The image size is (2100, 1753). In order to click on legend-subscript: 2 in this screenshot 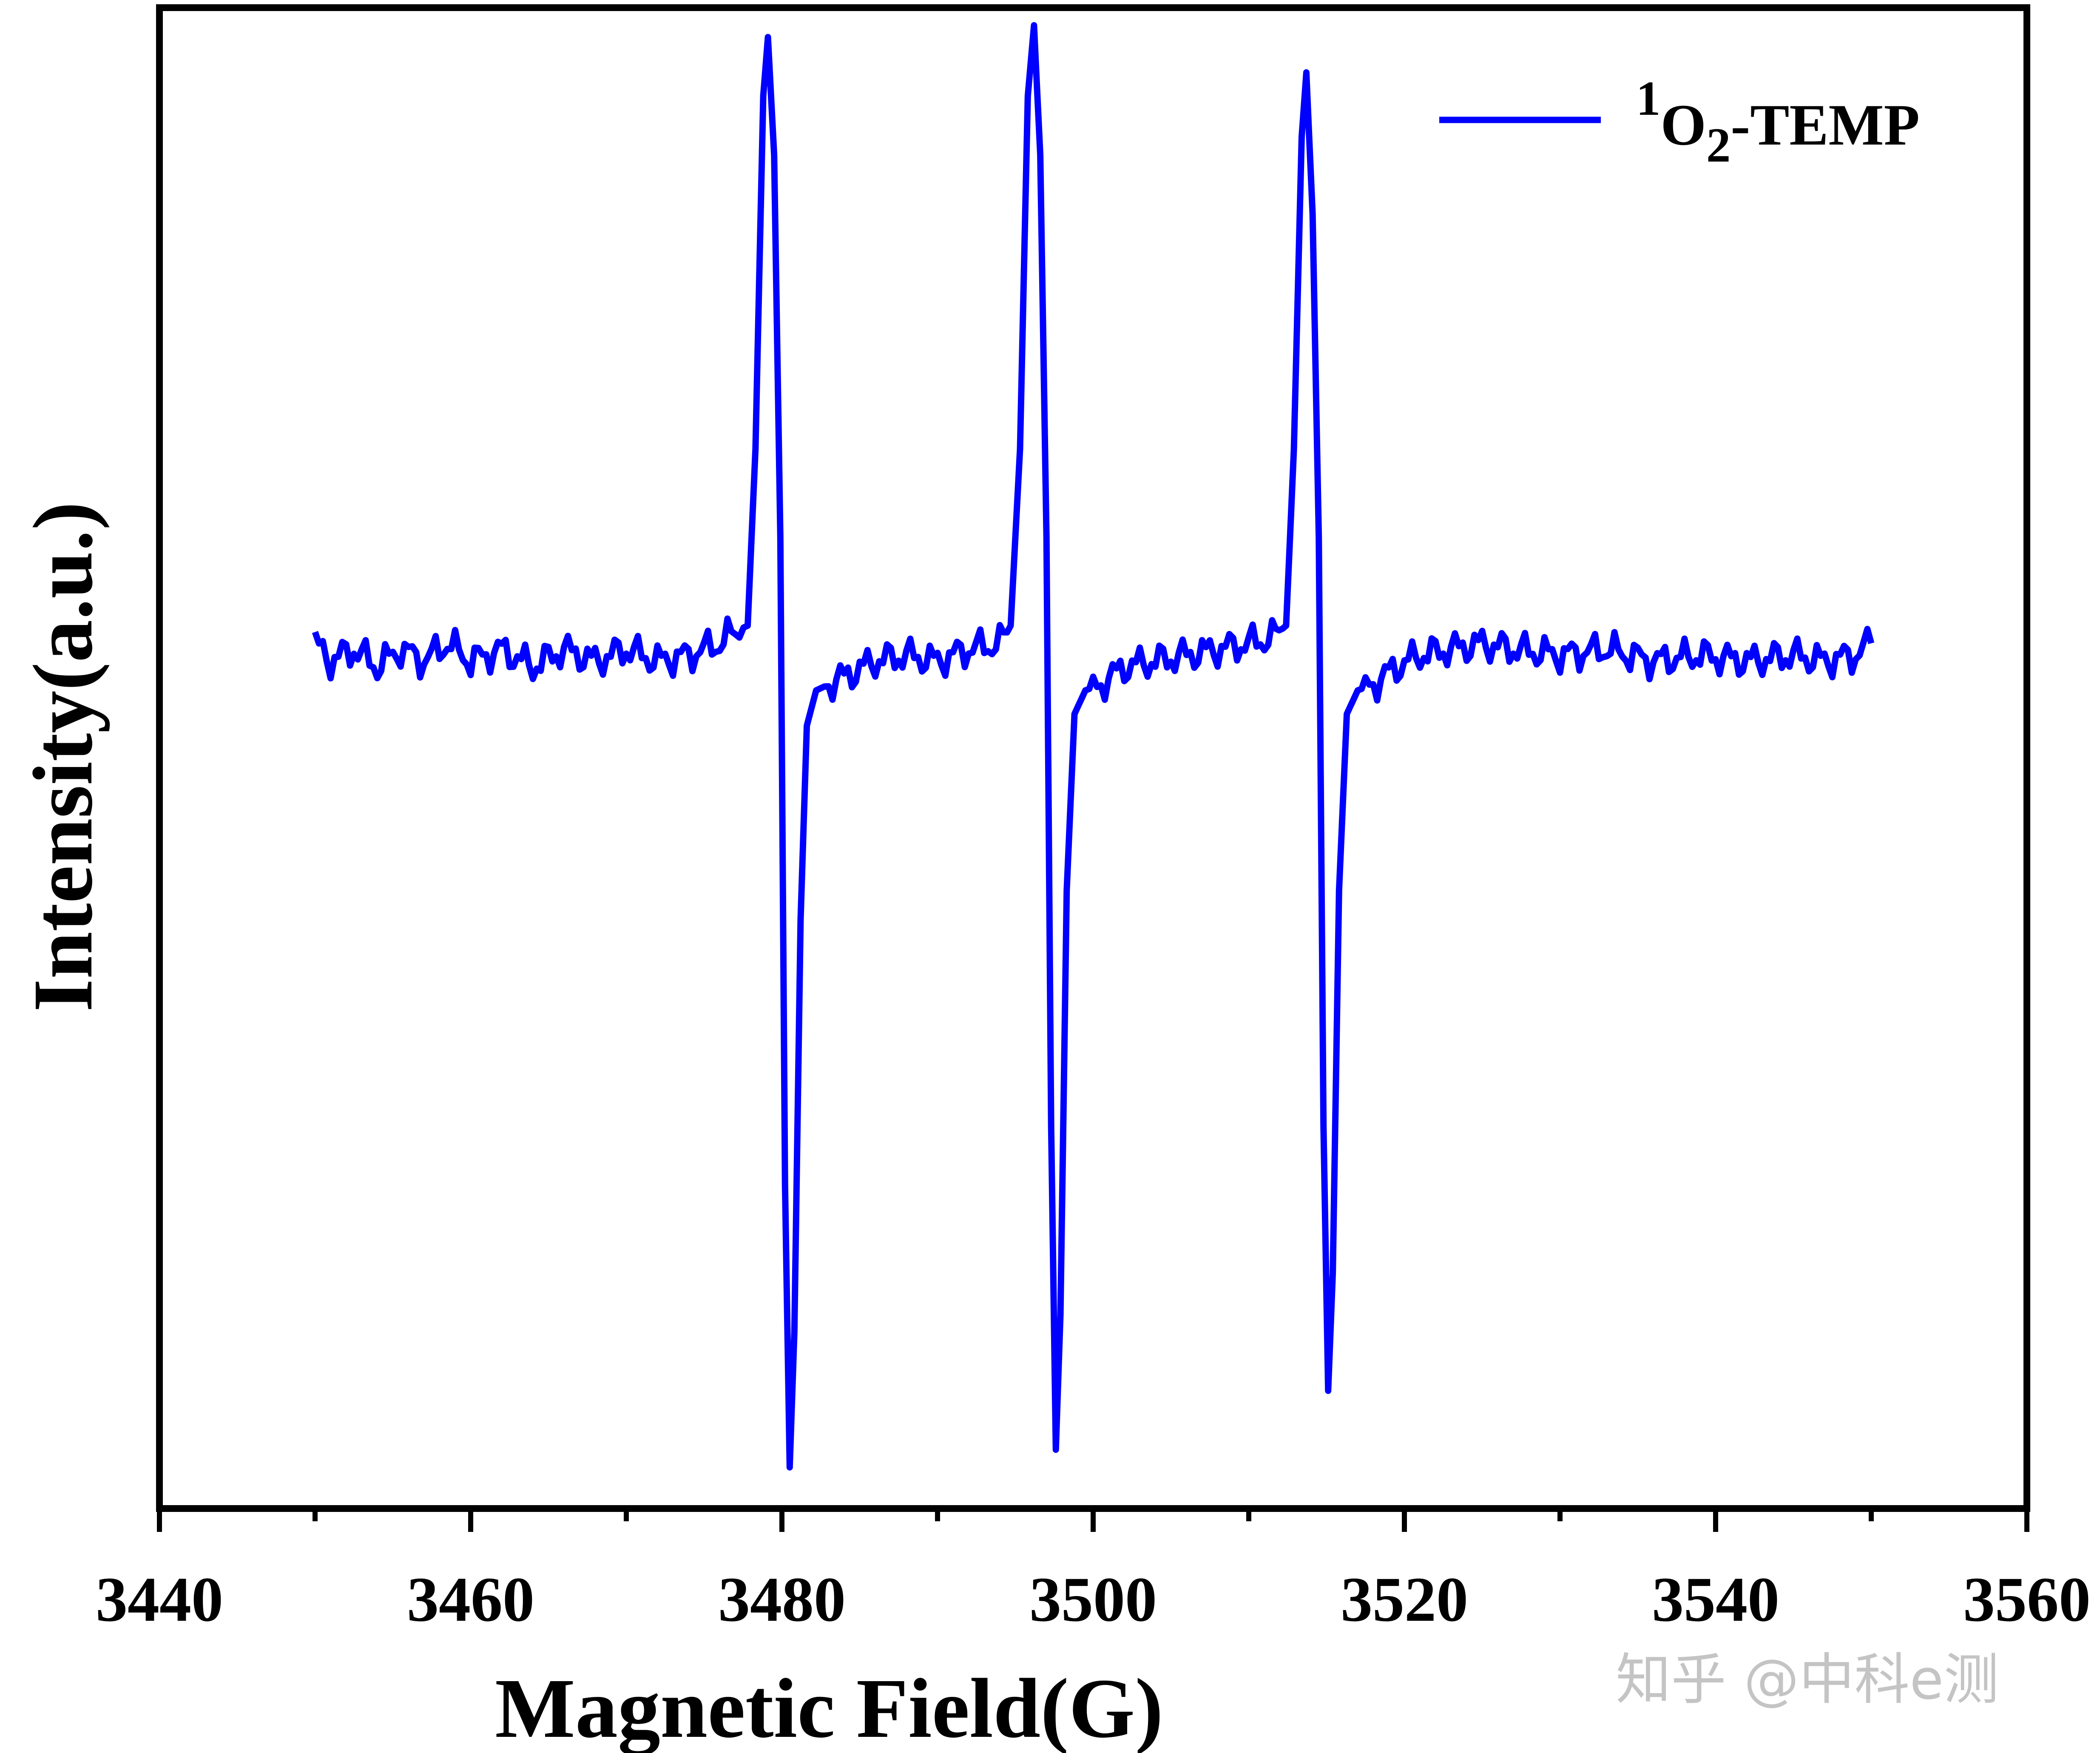, I will do `click(1718, 145)`.